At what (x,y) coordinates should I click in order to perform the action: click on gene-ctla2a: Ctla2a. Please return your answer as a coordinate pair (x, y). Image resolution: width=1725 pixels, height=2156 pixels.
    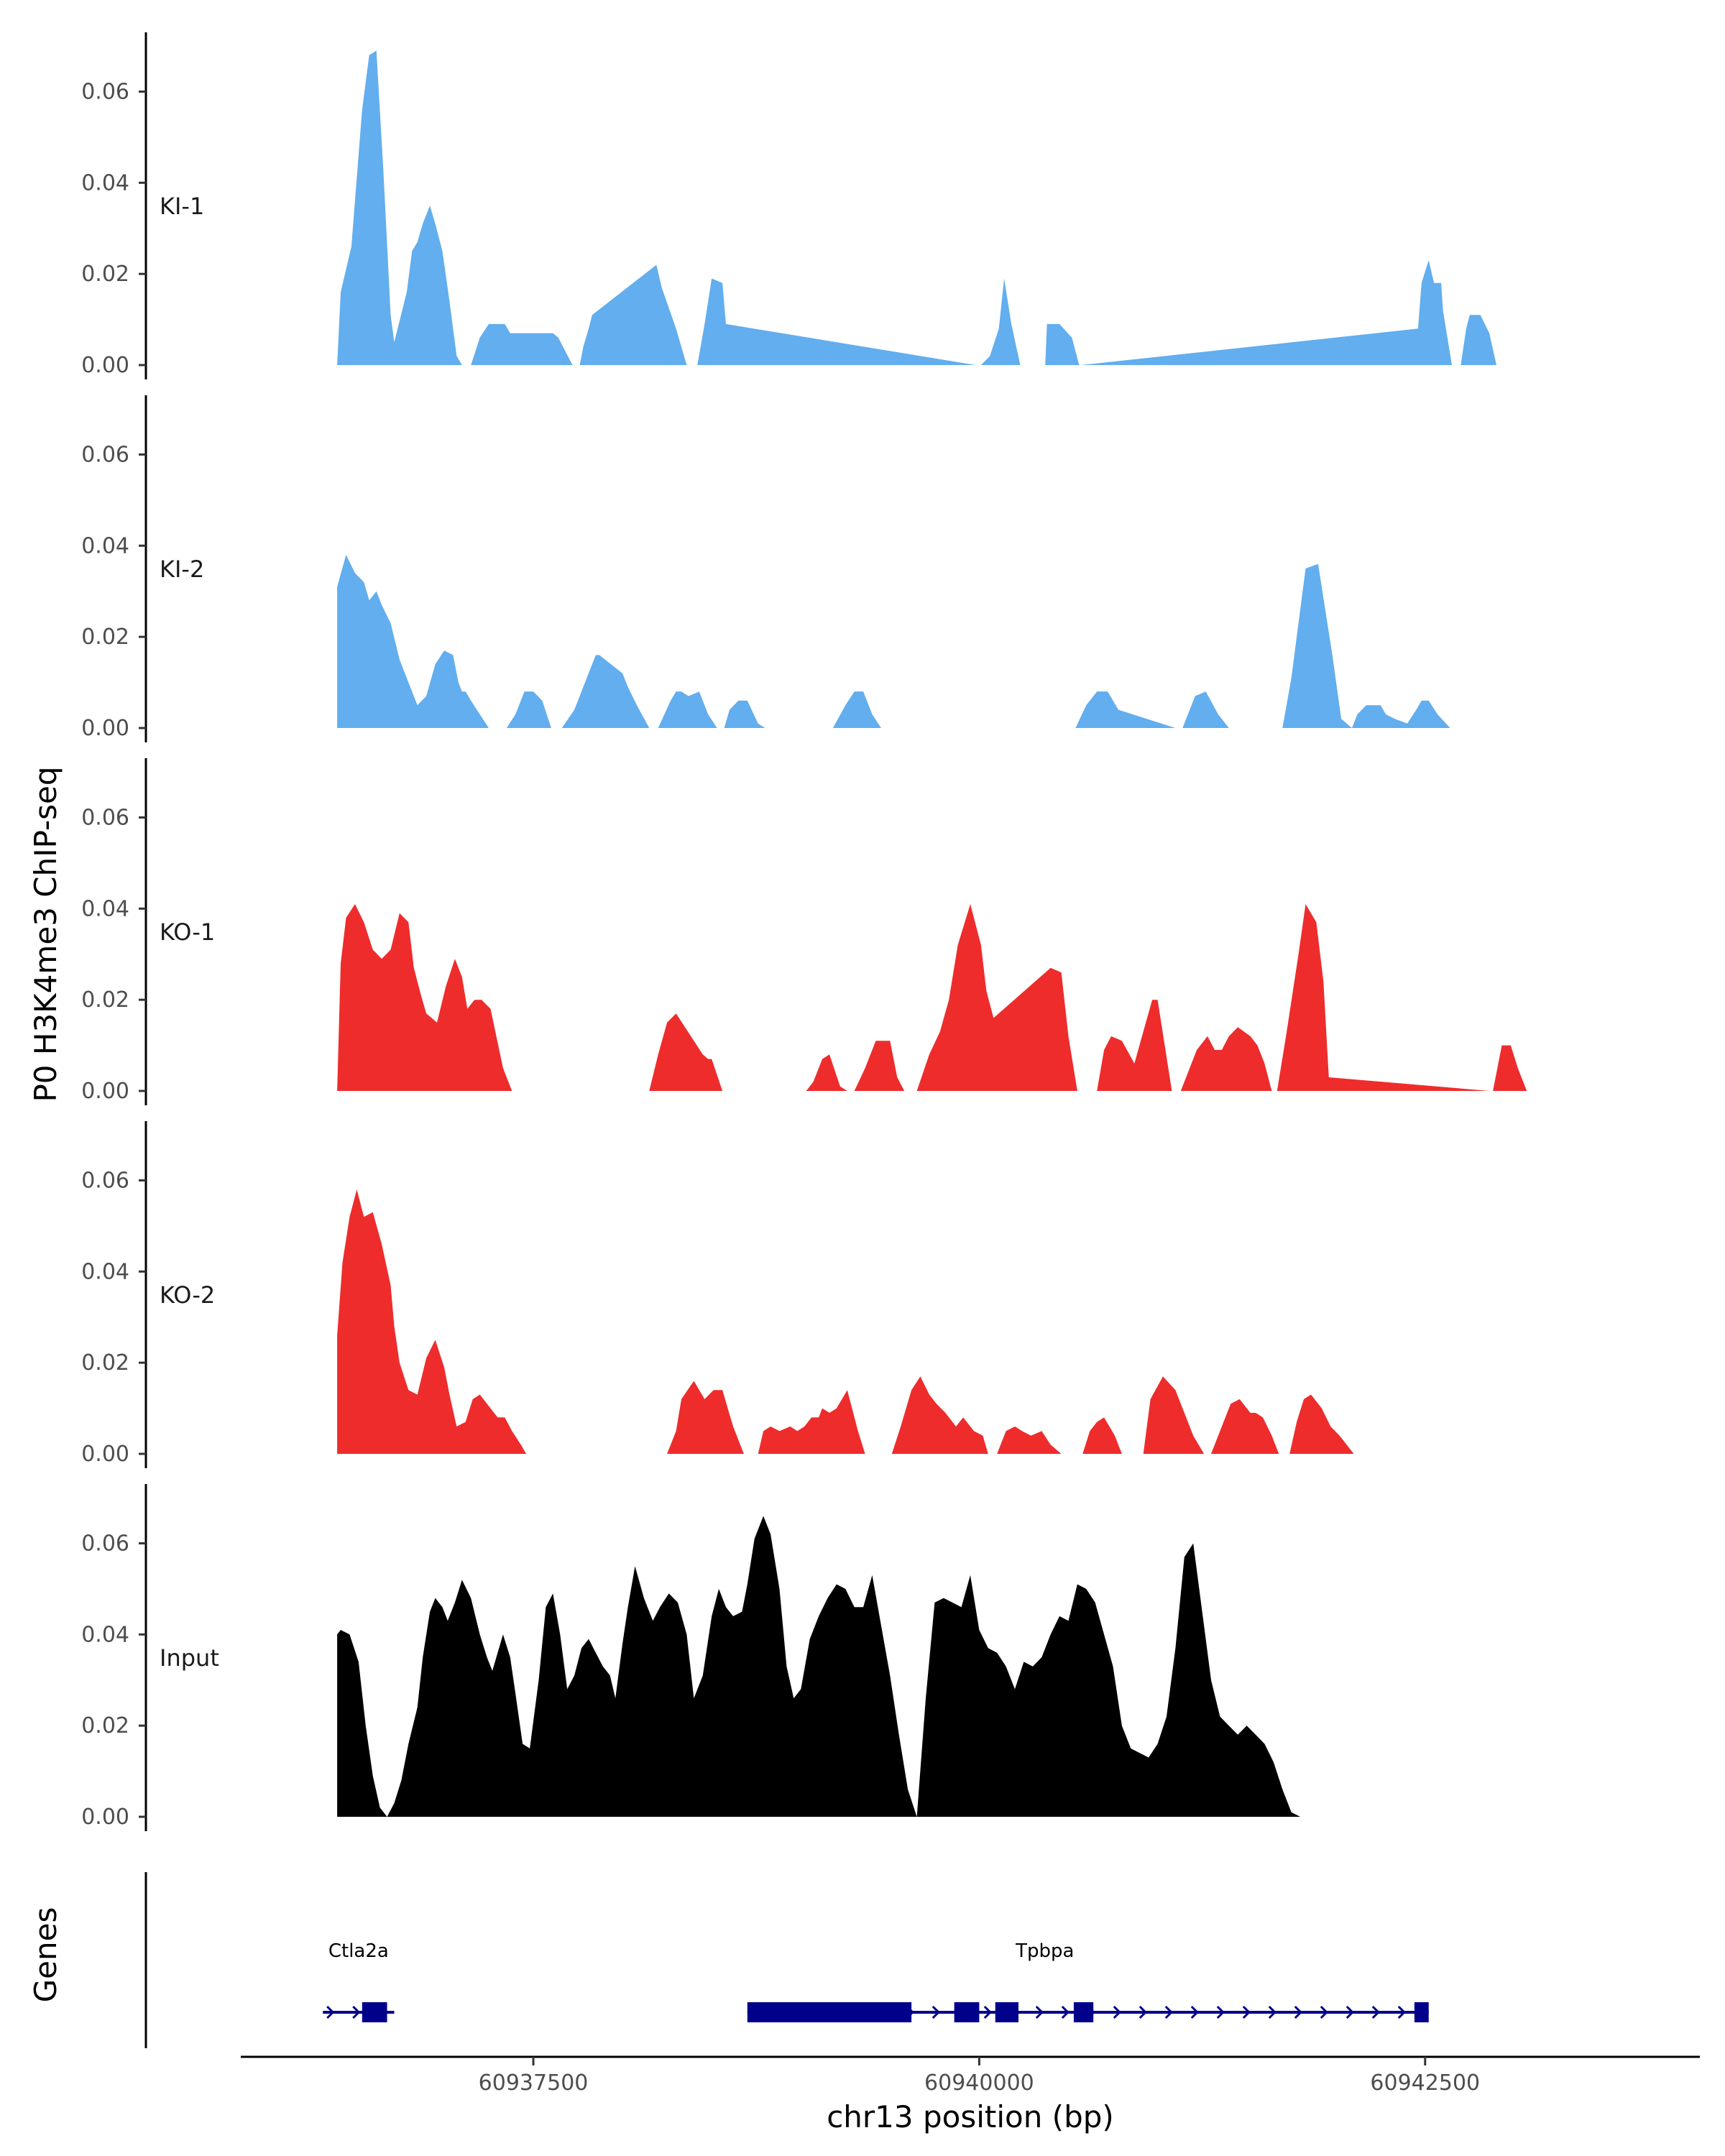
    Looking at the image, I should click on (359, 1981).